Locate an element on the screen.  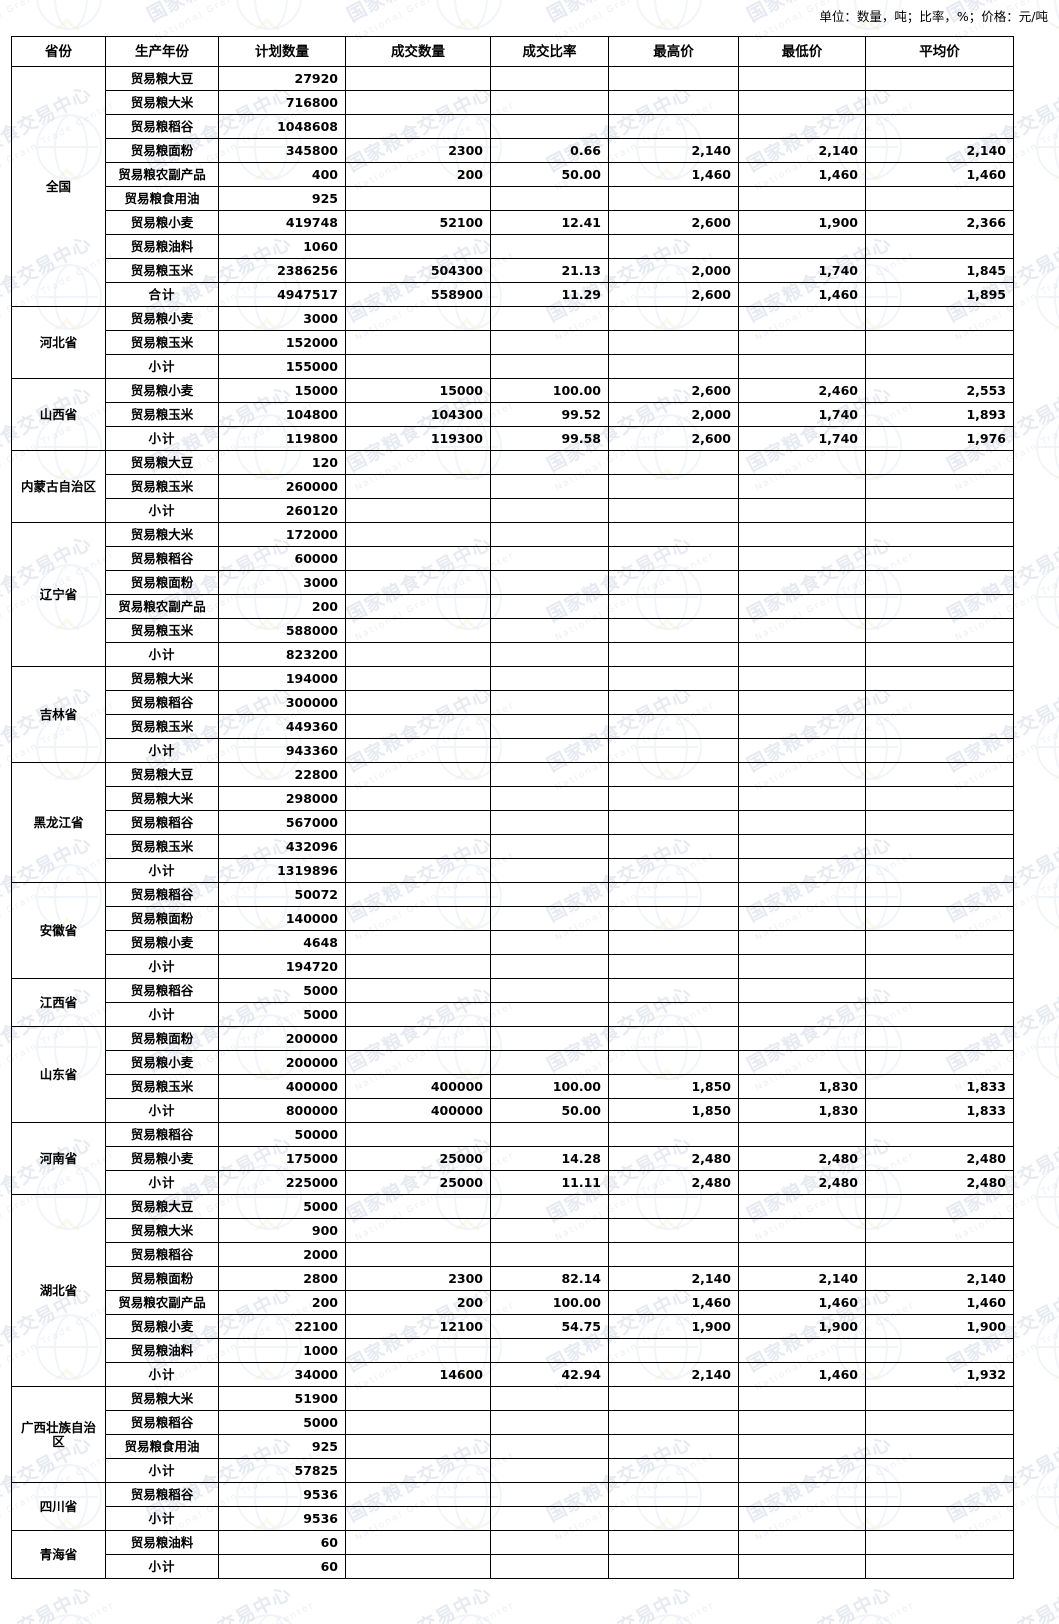
table-row: 贸易粮小麦 22100 12100 54.75 1,900 1,900 1,900 is located at coordinates (513, 1326).